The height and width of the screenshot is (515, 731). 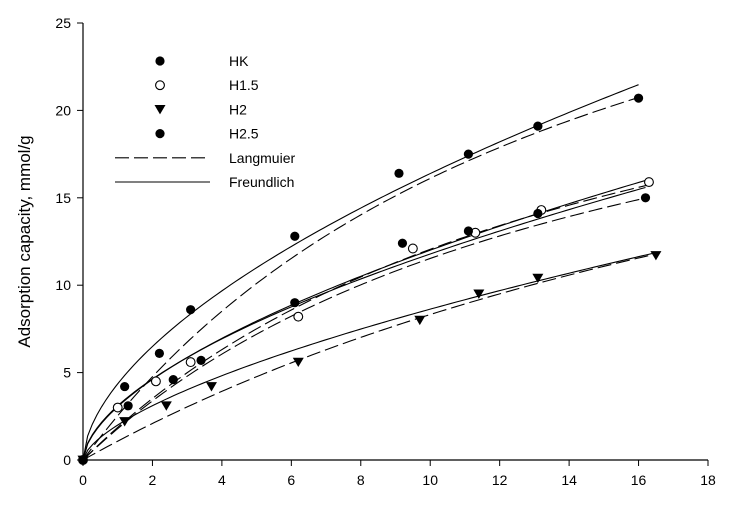 What do you see at coordinates (153, 480) in the screenshot?
I see `x-tick-label: 2` at bounding box center [153, 480].